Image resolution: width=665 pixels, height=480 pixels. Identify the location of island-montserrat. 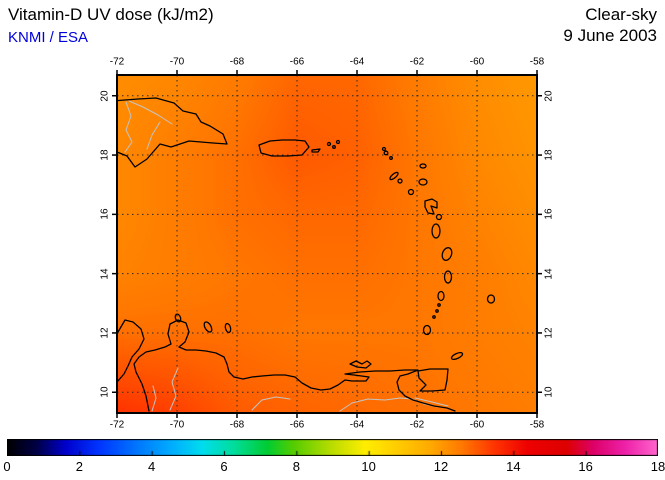
(411, 192).